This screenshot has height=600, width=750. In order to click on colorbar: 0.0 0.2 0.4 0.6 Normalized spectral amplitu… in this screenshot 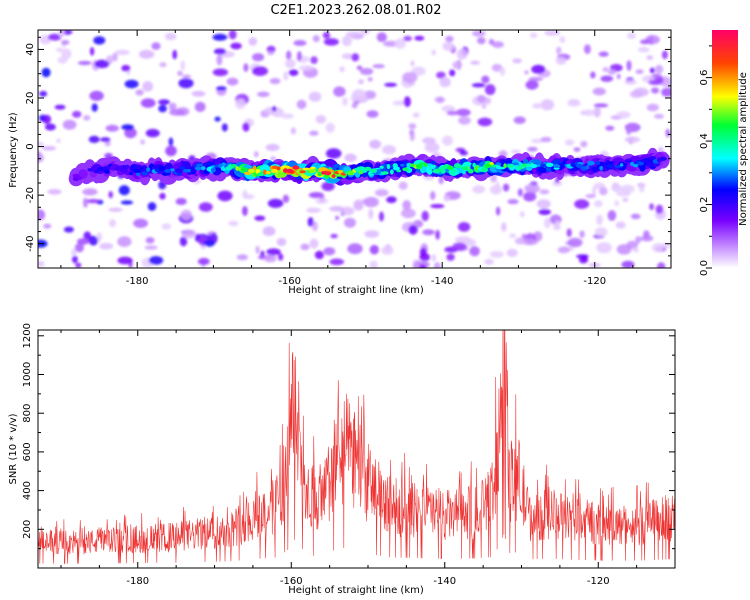, I will do `click(724, 153)`.